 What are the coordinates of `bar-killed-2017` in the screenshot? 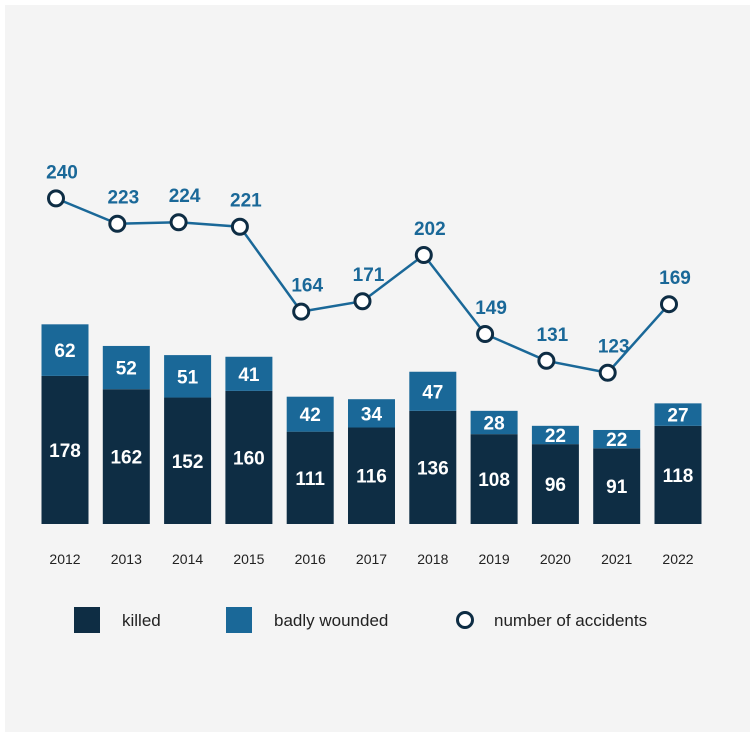 It's located at (371, 475).